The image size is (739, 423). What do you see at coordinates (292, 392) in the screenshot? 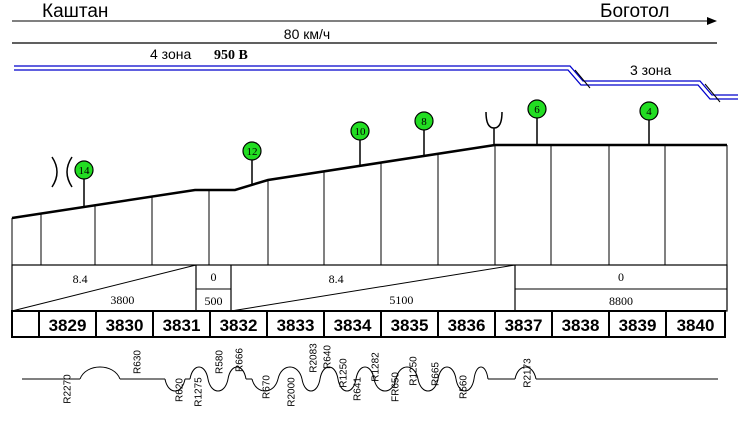
I see `curve-radius-label: R2000` at bounding box center [292, 392].